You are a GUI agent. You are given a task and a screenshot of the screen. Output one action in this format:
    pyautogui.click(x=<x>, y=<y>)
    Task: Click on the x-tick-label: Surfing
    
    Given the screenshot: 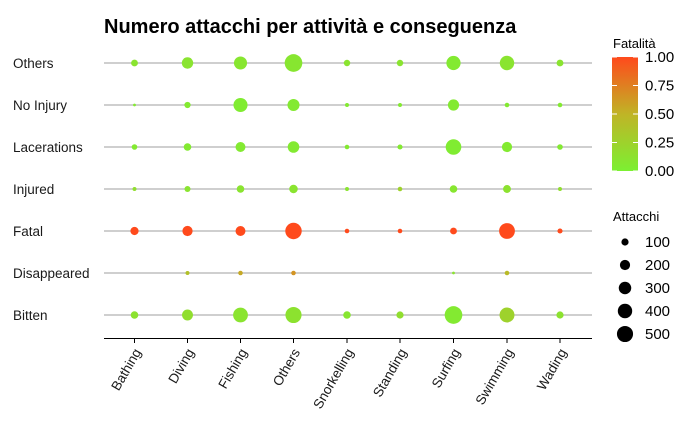 What is the action you would take?
    pyautogui.click(x=446, y=368)
    